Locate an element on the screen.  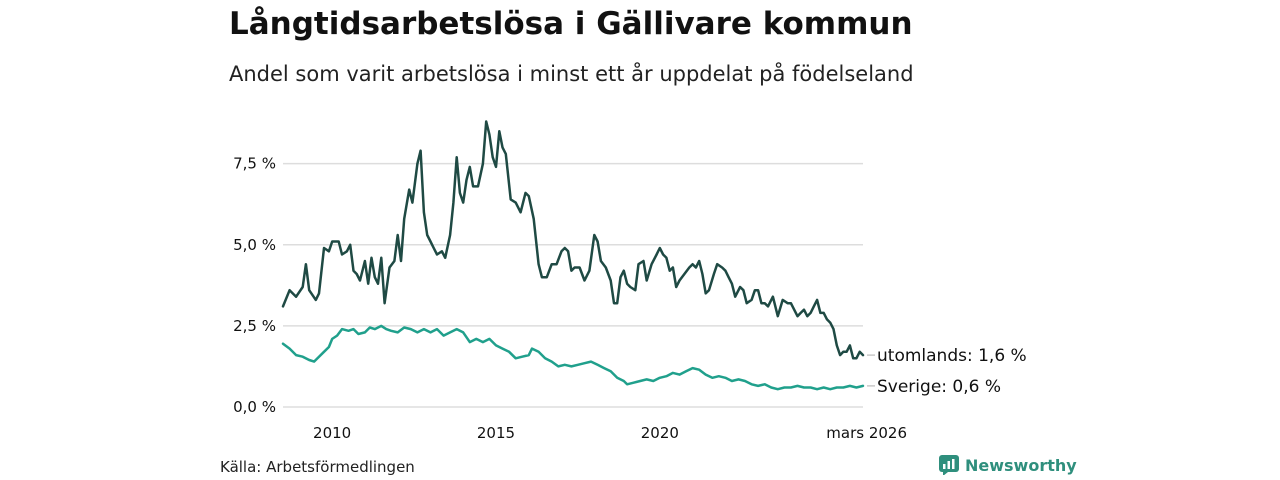
series-line-sverige is located at coordinates (573, 357).